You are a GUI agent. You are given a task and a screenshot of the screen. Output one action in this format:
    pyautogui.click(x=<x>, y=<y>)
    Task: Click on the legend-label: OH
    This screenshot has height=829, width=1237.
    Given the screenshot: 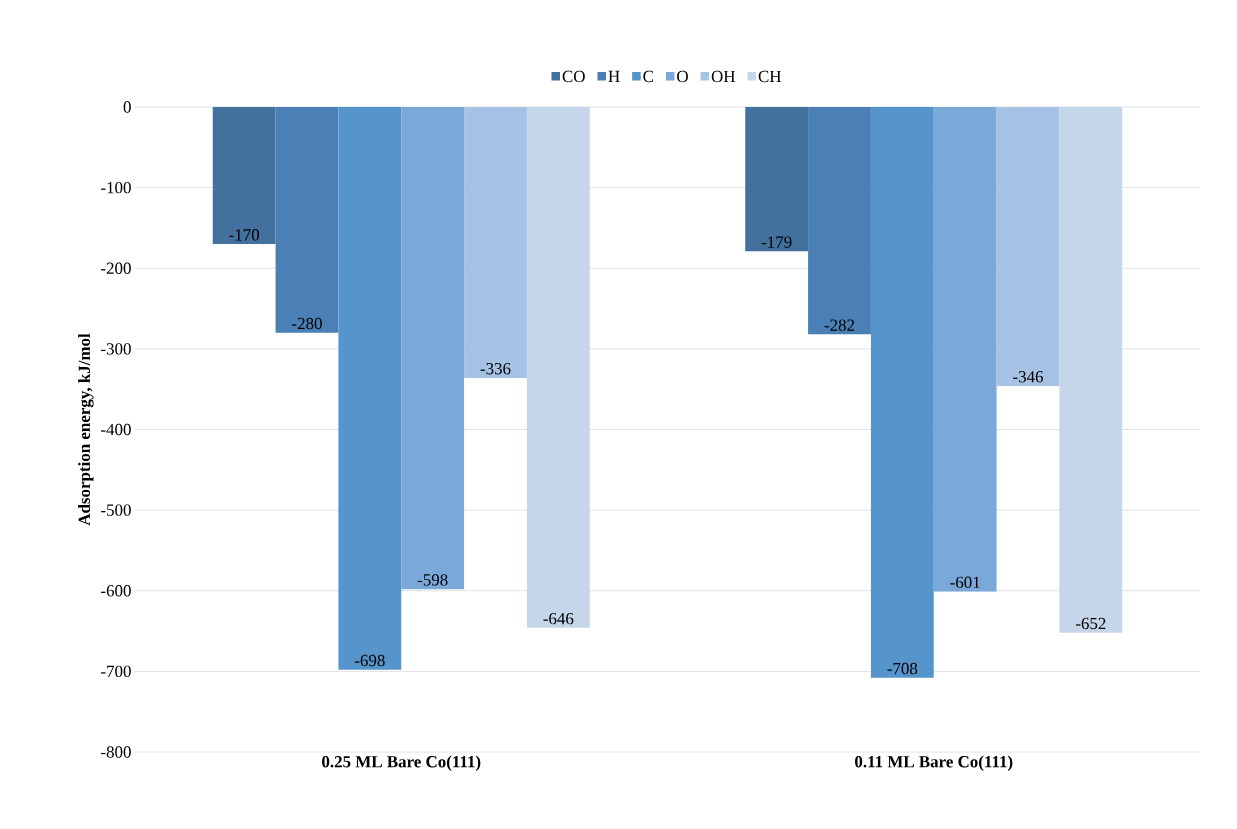 What is the action you would take?
    pyautogui.click(x=723, y=76)
    